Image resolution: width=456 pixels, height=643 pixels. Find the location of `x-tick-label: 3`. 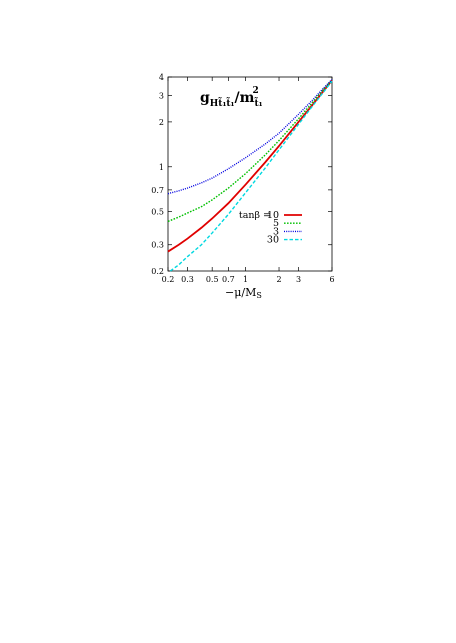

x-tick-label: 3 is located at coordinates (298, 279).